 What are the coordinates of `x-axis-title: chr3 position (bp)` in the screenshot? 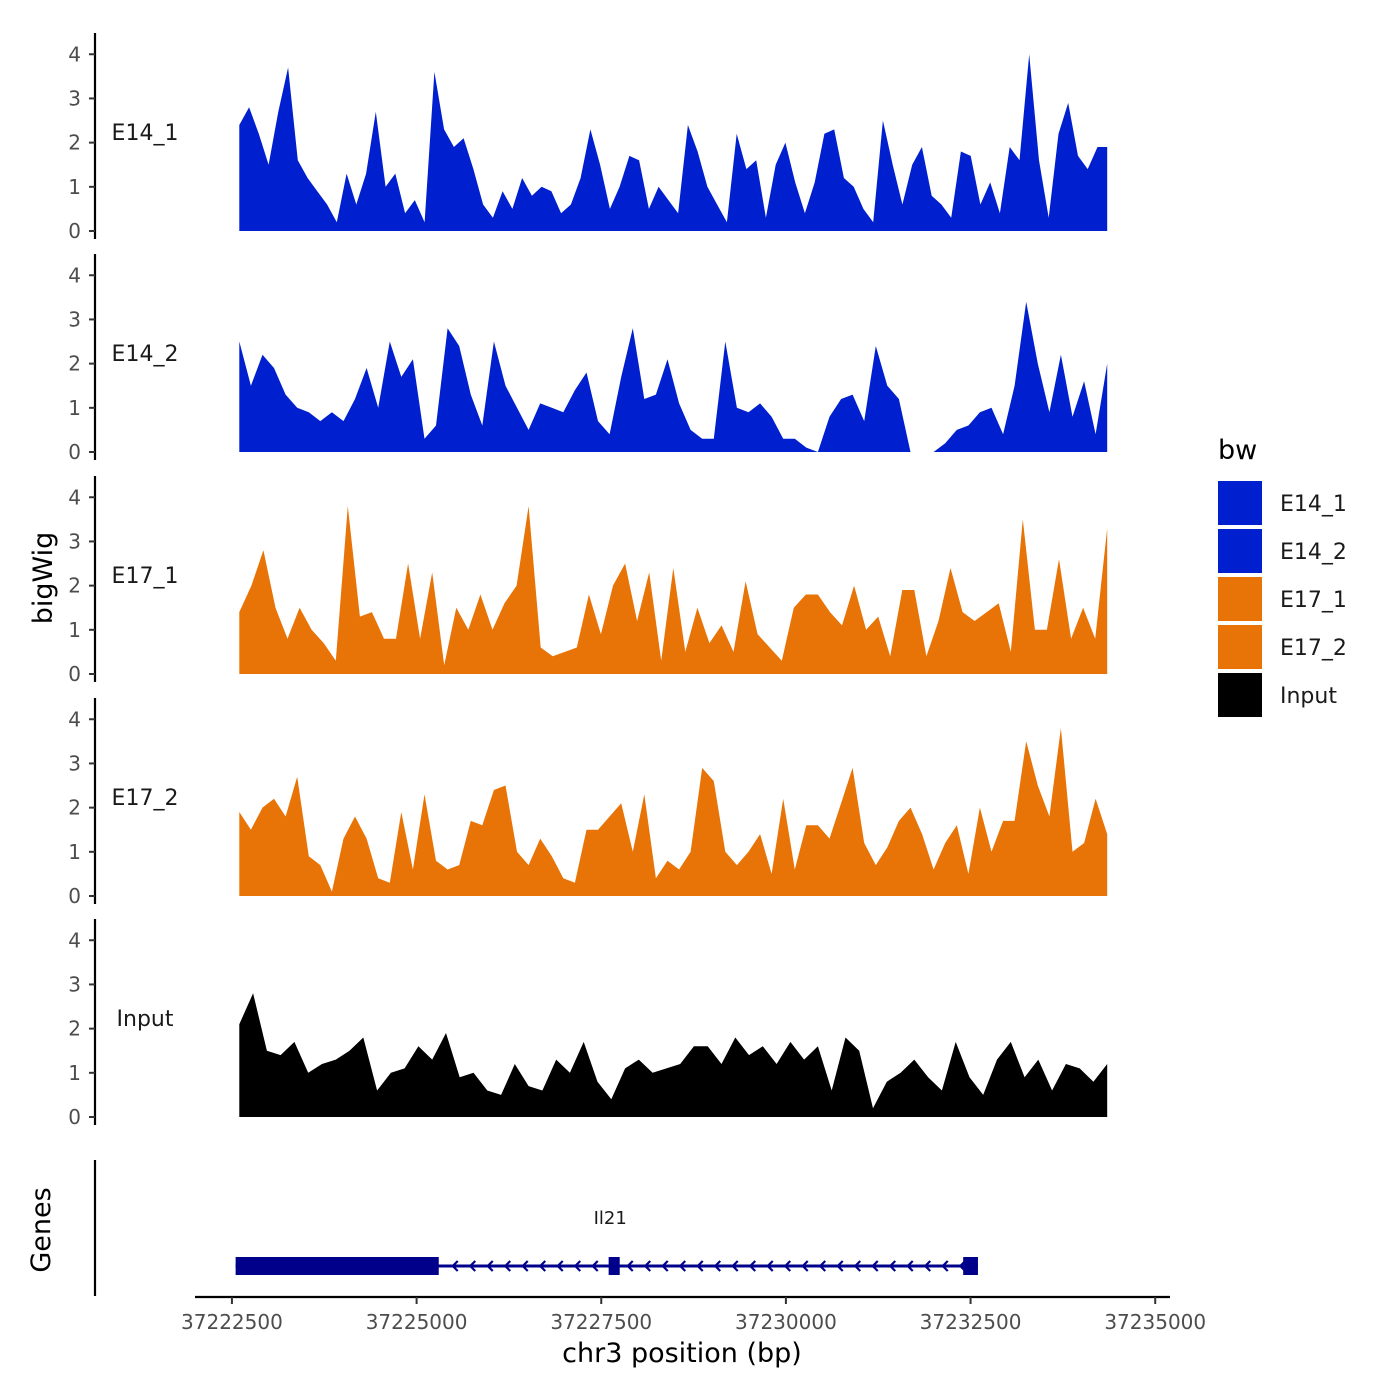 It's located at (682, 1353).